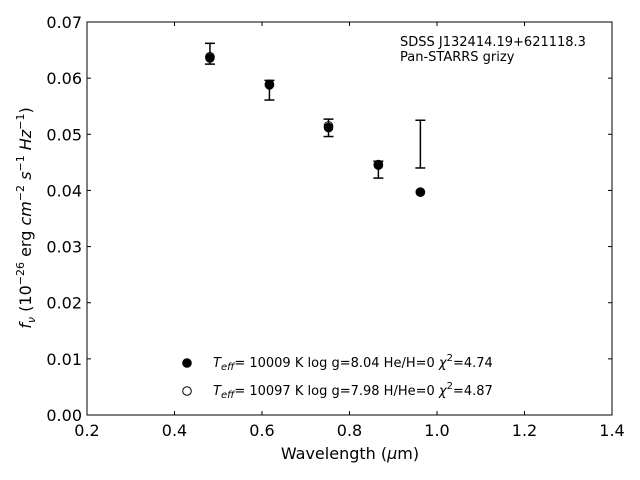 The height and width of the screenshot is (480, 640). What do you see at coordinates (473, 363) in the screenshot?
I see `legend-entry-1-chi: =4.74` at bounding box center [473, 363].